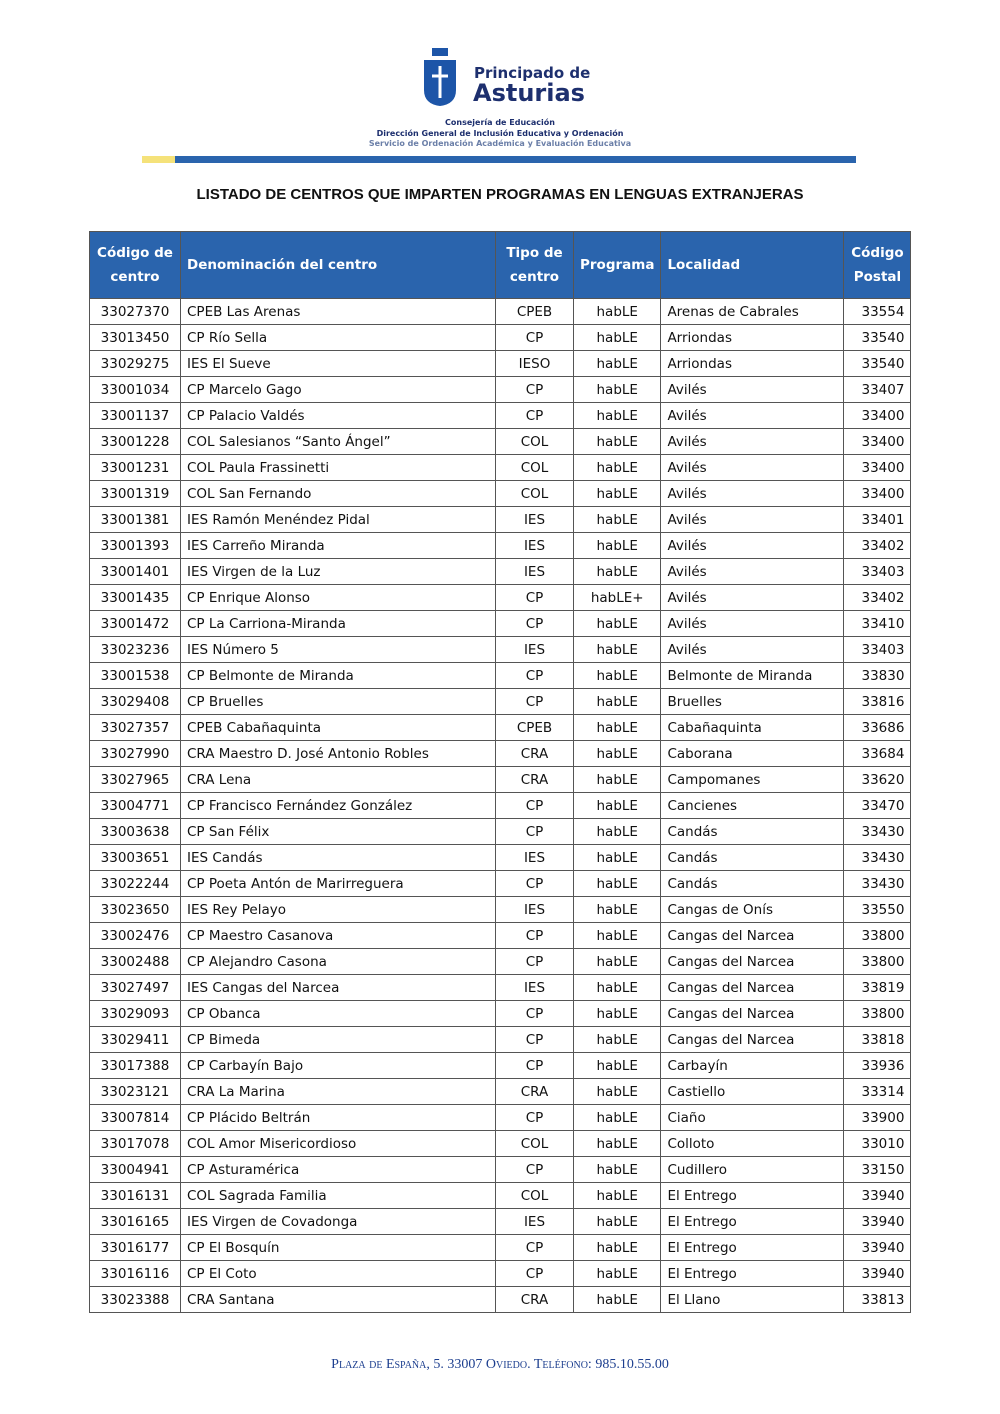 This screenshot has width=1000, height=1414. Describe the element at coordinates (877, 1065) in the screenshot. I see `cell: 33936` at that location.